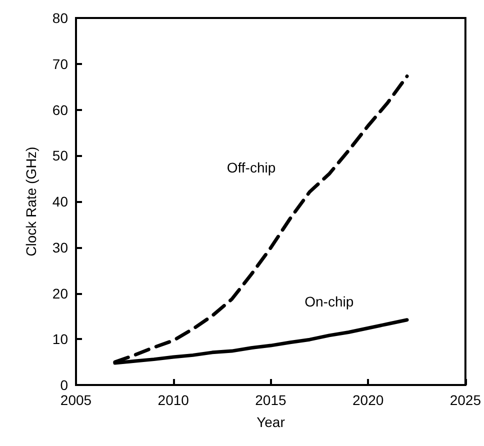  Describe the element at coordinates (271, 422) in the screenshot. I see `x-axis-title: Year` at that location.